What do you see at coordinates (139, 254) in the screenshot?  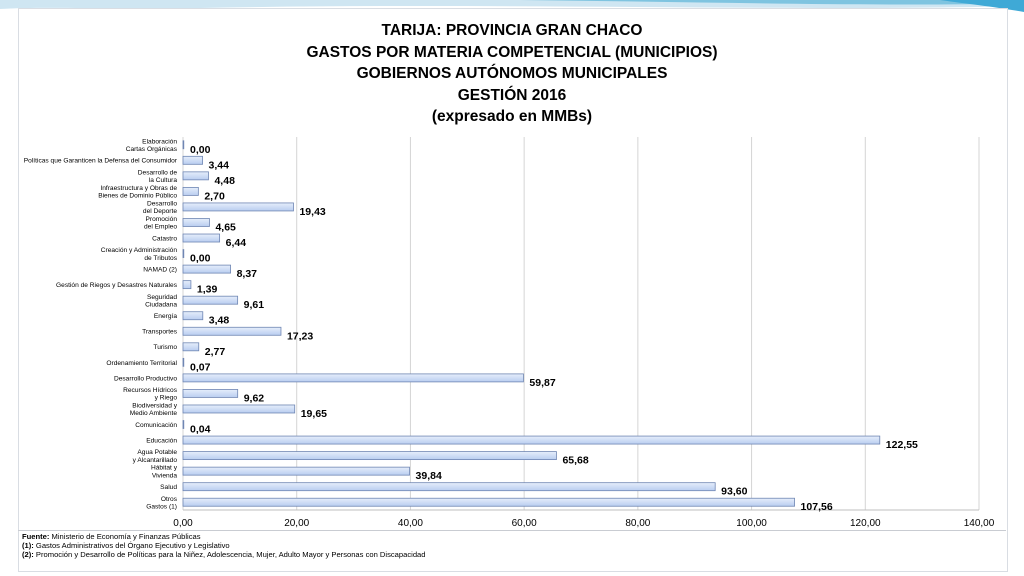 I see `category-label: Creación y Administración de Tributos` at bounding box center [139, 254].